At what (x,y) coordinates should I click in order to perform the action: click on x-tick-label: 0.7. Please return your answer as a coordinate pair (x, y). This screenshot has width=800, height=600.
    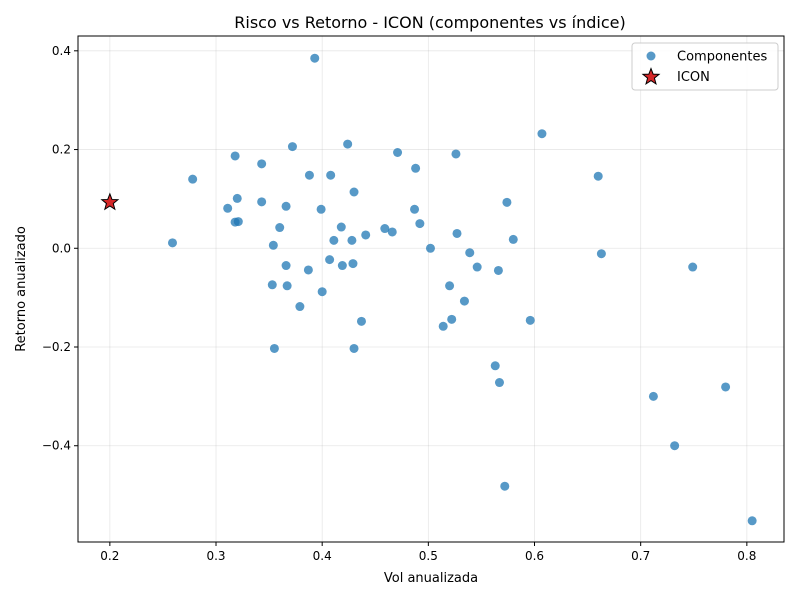
    Looking at the image, I should click on (640, 556).